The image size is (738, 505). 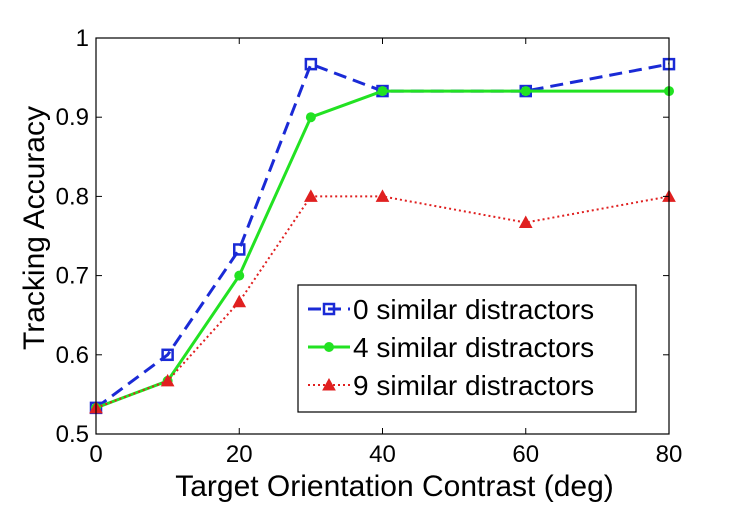 What do you see at coordinates (669, 454) in the screenshot?
I see `x-tick-label-4: 80` at bounding box center [669, 454].